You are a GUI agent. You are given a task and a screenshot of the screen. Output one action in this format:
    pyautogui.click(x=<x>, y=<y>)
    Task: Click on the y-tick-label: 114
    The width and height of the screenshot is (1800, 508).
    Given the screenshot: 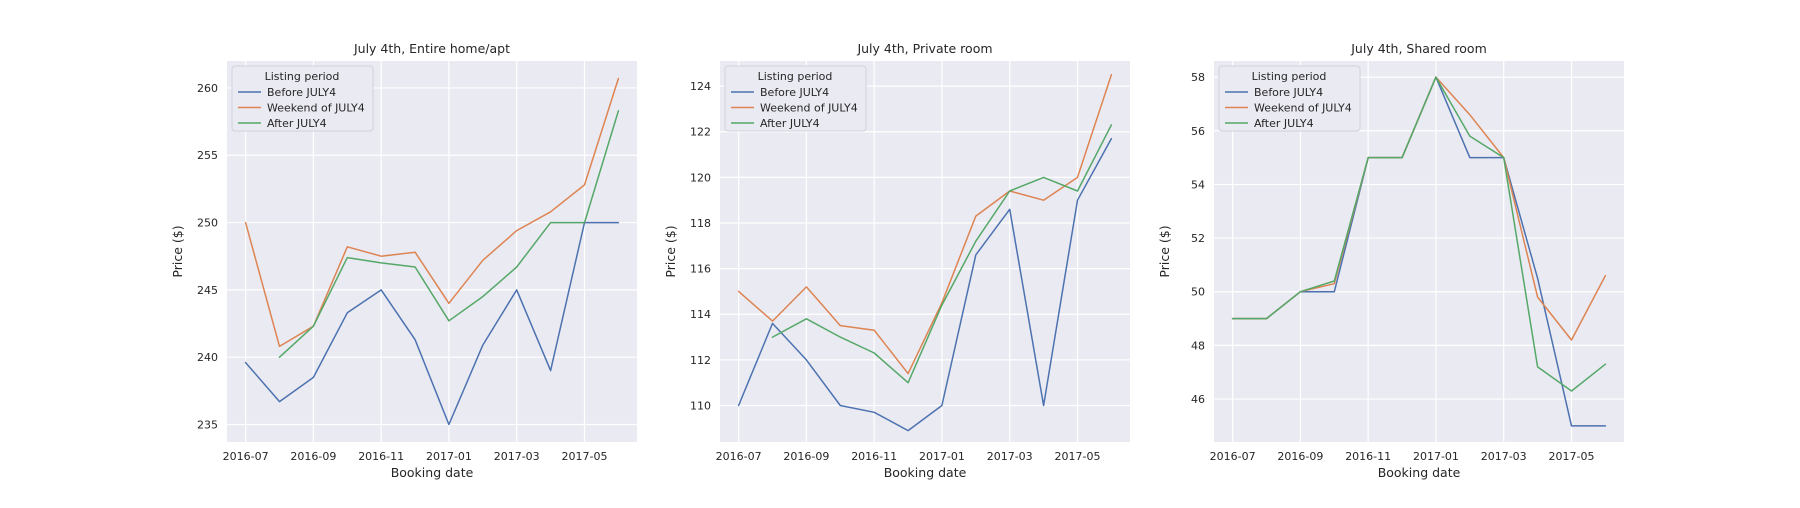 What is the action you would take?
    pyautogui.click(x=700, y=314)
    